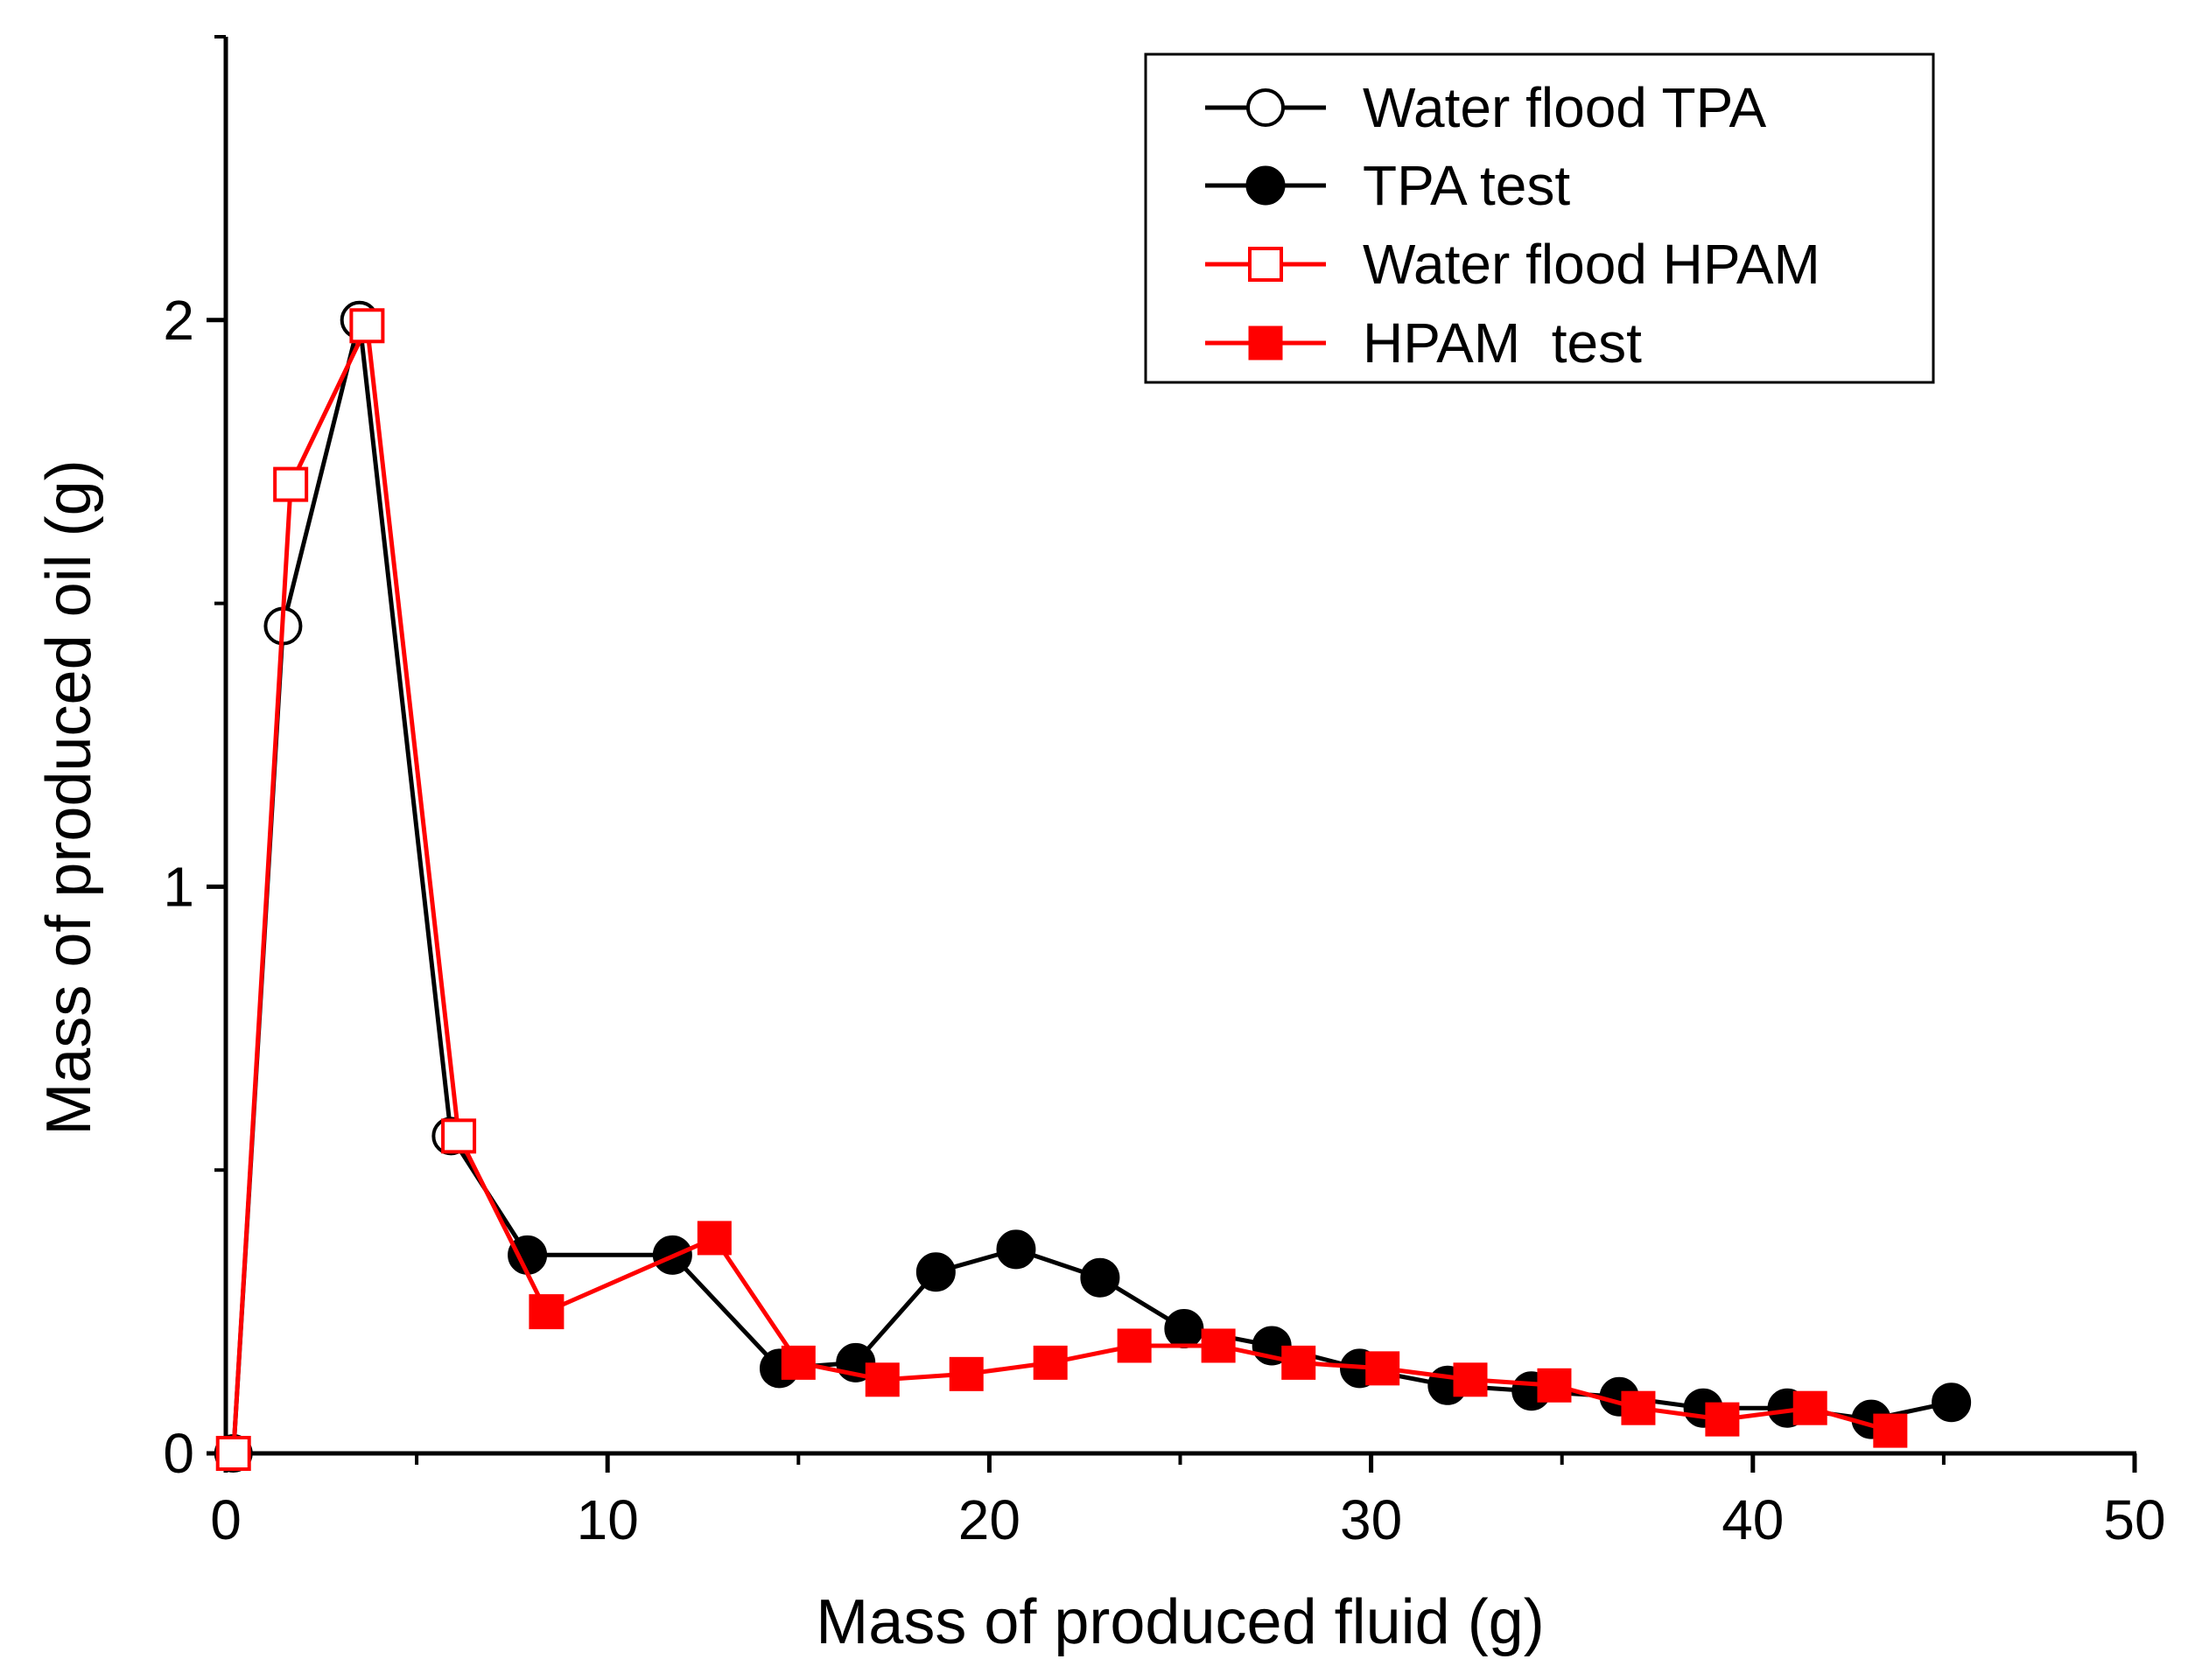 This screenshot has height=1680, width=2195. What do you see at coordinates (1371, 1519) in the screenshot?
I see `x-tick-label: 30` at bounding box center [1371, 1519].